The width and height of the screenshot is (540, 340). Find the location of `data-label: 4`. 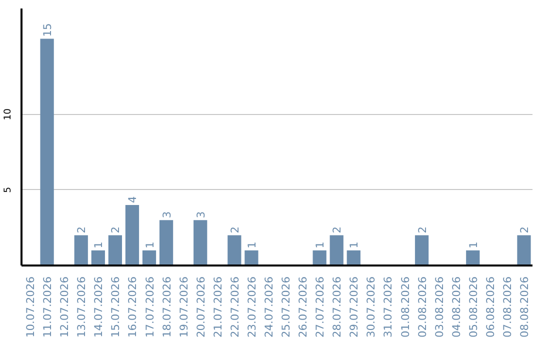

data-label: 4 is located at coordinates (133, 200).